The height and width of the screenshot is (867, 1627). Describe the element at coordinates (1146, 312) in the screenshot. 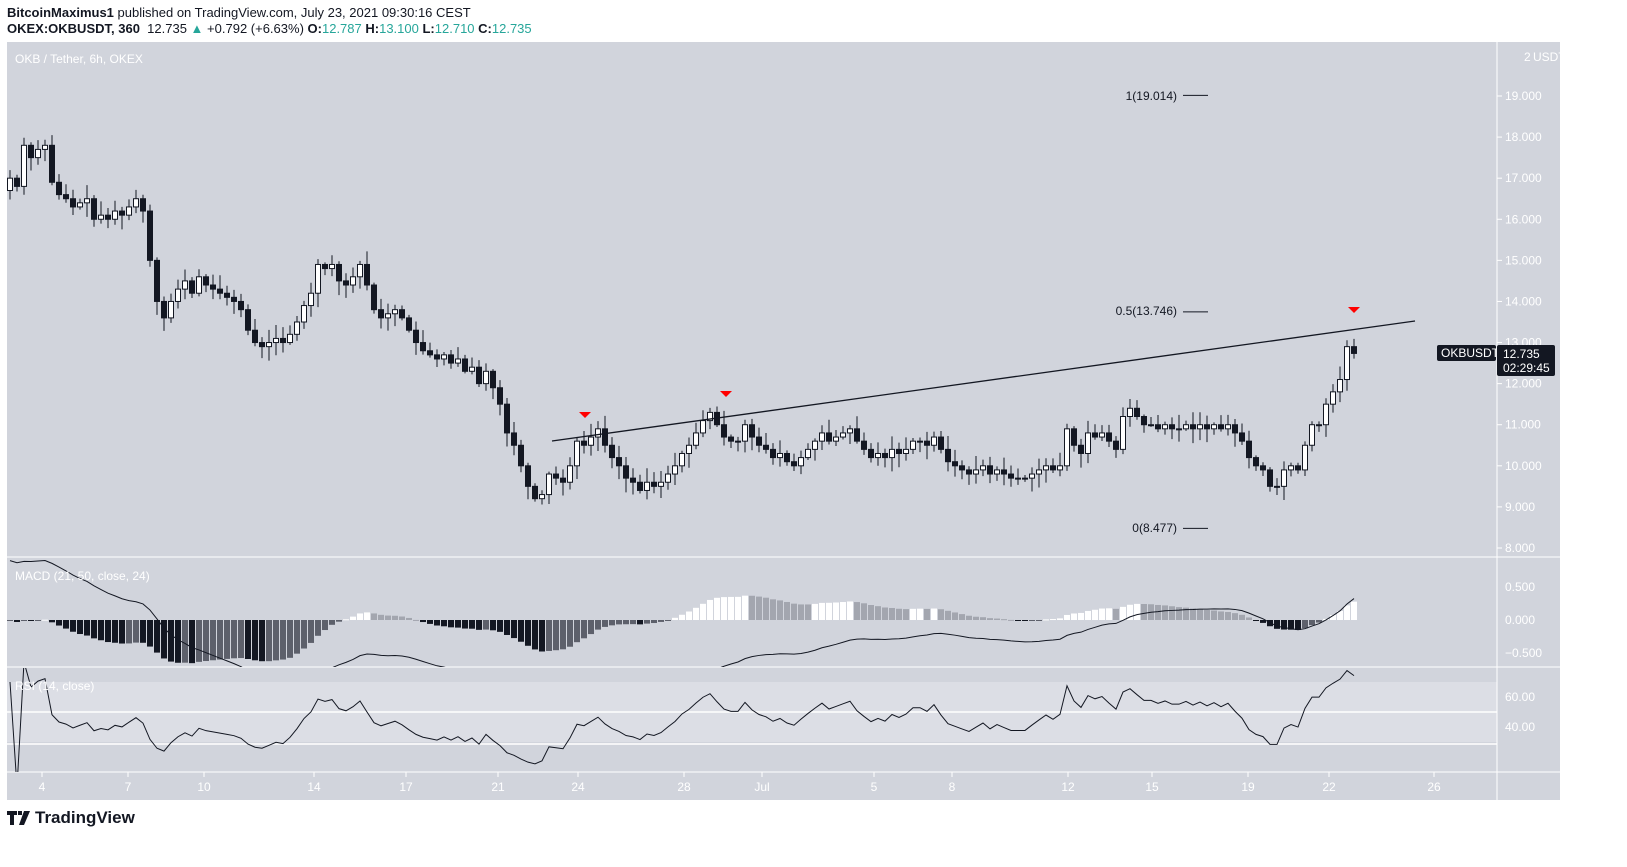

I see `fib-levels: 1(19.014) 0.5(13.746) 0(8.477)` at that location.